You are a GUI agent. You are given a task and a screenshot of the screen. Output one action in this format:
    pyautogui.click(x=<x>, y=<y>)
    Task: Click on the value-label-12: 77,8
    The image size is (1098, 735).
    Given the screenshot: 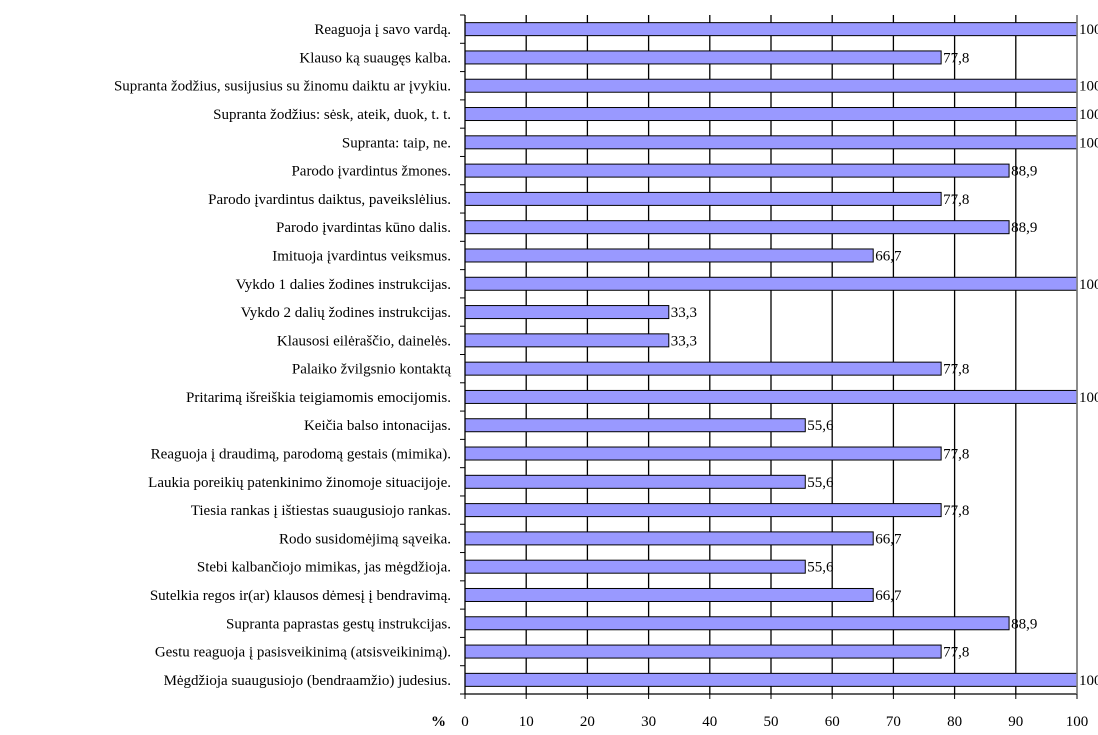 What is the action you would take?
    pyautogui.click(x=956, y=370)
    